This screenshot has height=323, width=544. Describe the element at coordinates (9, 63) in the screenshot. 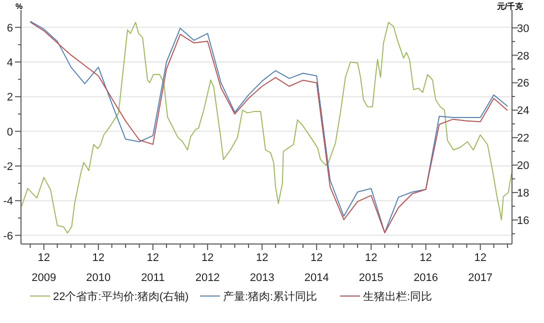

I see `y-tick-label: 4` at that location.